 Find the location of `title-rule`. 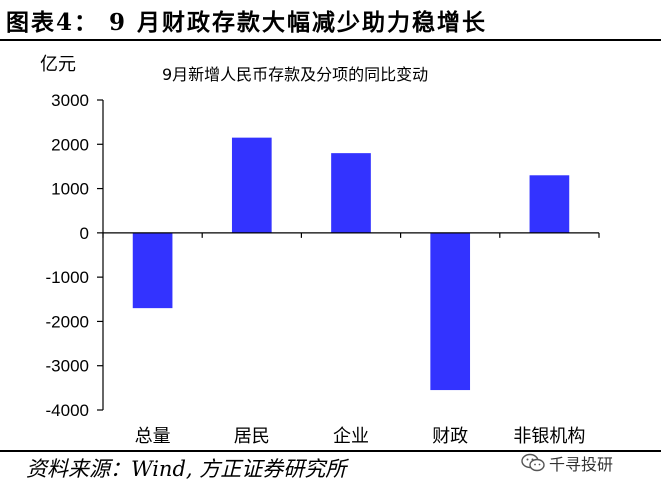

title-rule is located at coordinates (330, 40).